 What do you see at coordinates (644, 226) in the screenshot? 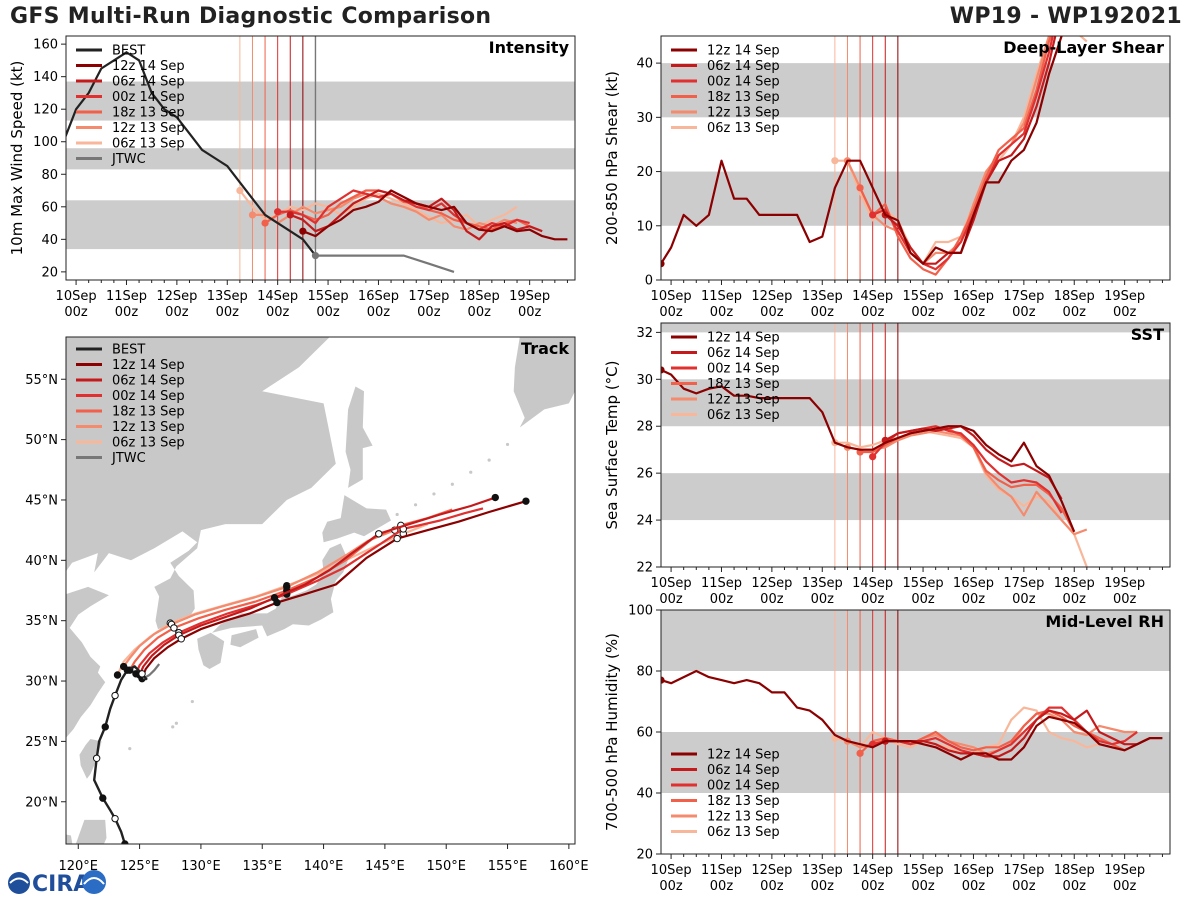
I see `y-tick-label: 10` at bounding box center [644, 226].